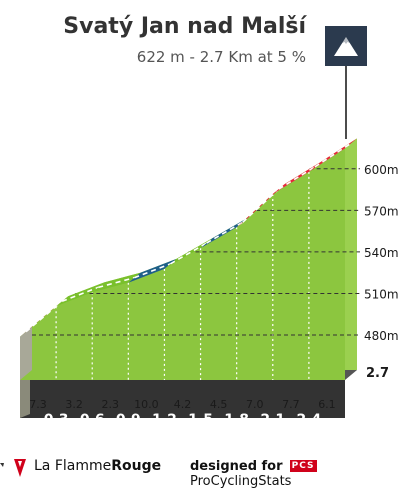 The height and width of the screenshot is (489, 420). I want to click on climb-title: Svatý Jan nad Malší, so click(184, 26).